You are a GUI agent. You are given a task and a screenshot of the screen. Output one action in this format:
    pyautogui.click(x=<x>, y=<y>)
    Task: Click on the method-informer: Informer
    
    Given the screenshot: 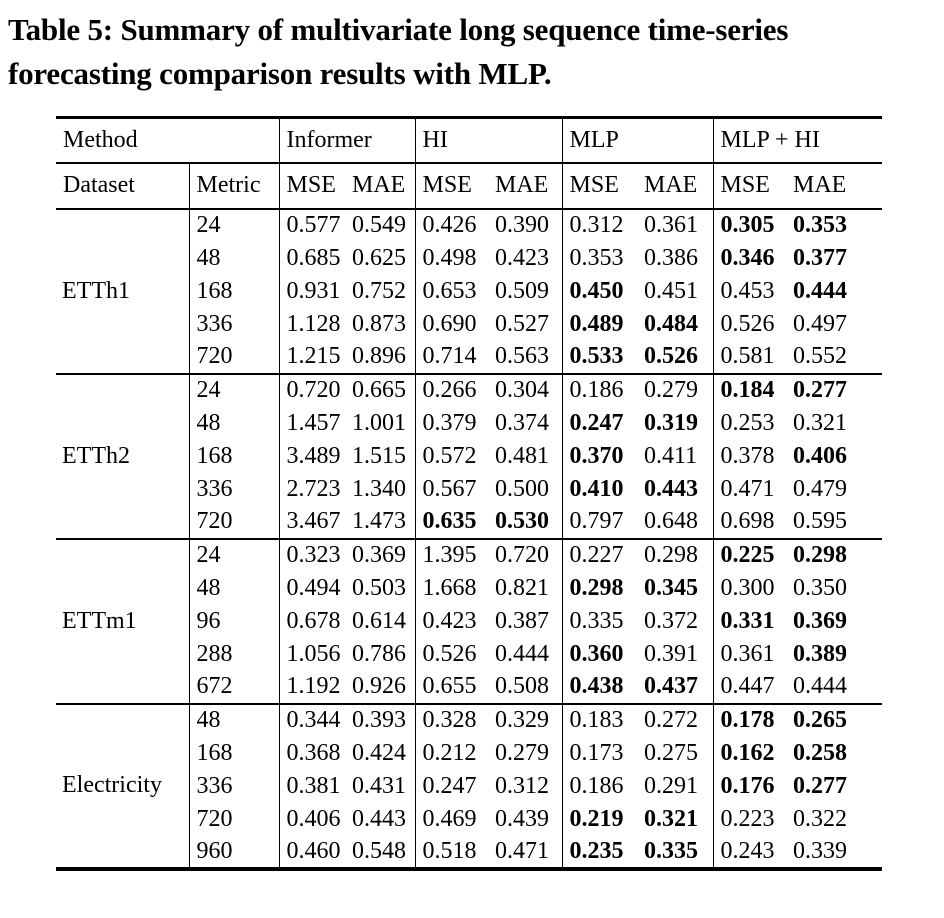 What is the action you would take?
    pyautogui.click(x=346, y=140)
    